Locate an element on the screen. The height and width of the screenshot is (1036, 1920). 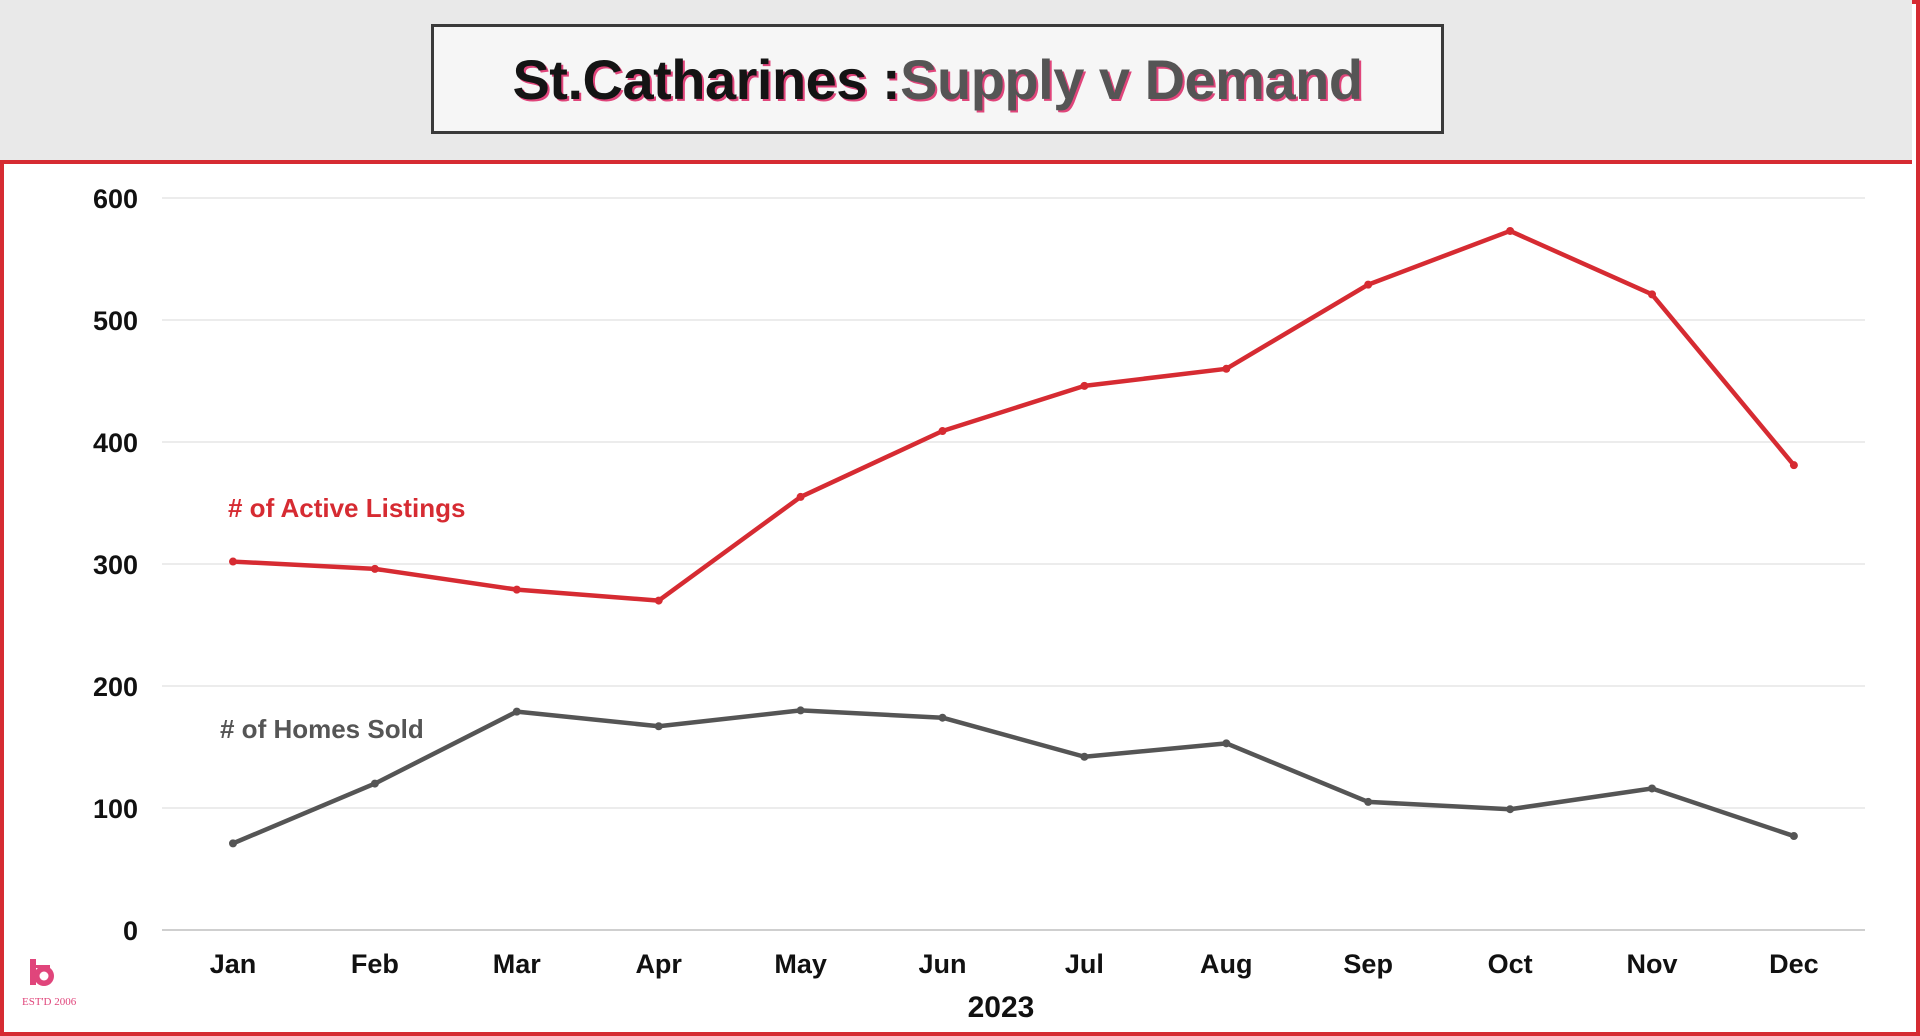
y-axis-ticks: 0 100 200 300 400 500 600 is located at coordinates (115, 565).